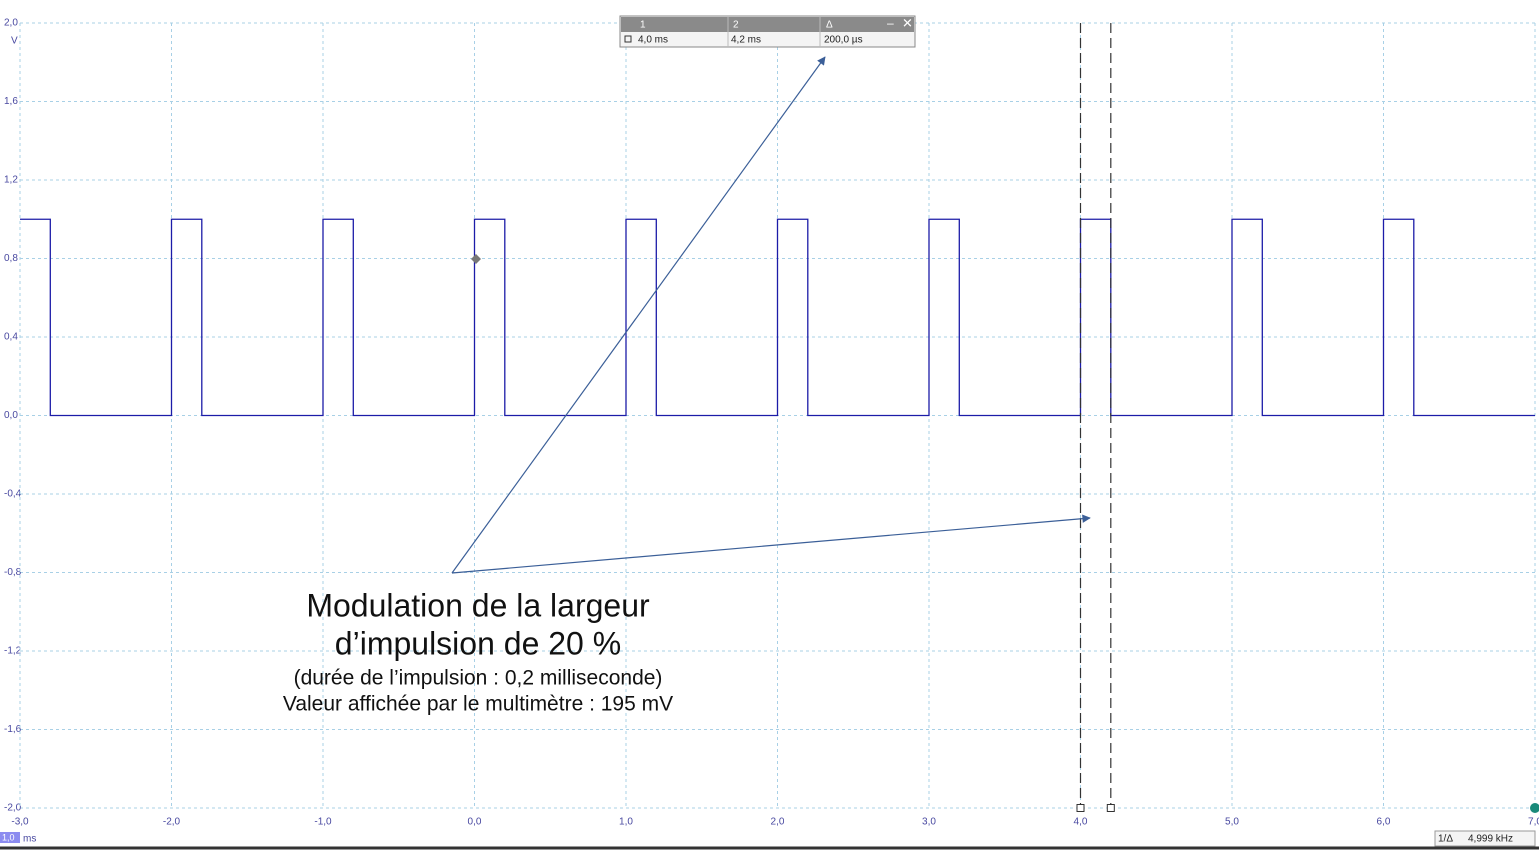 This screenshot has width=1539, height=853. Describe the element at coordinates (476, 259) in the screenshot. I see `ruler-marker` at that location.